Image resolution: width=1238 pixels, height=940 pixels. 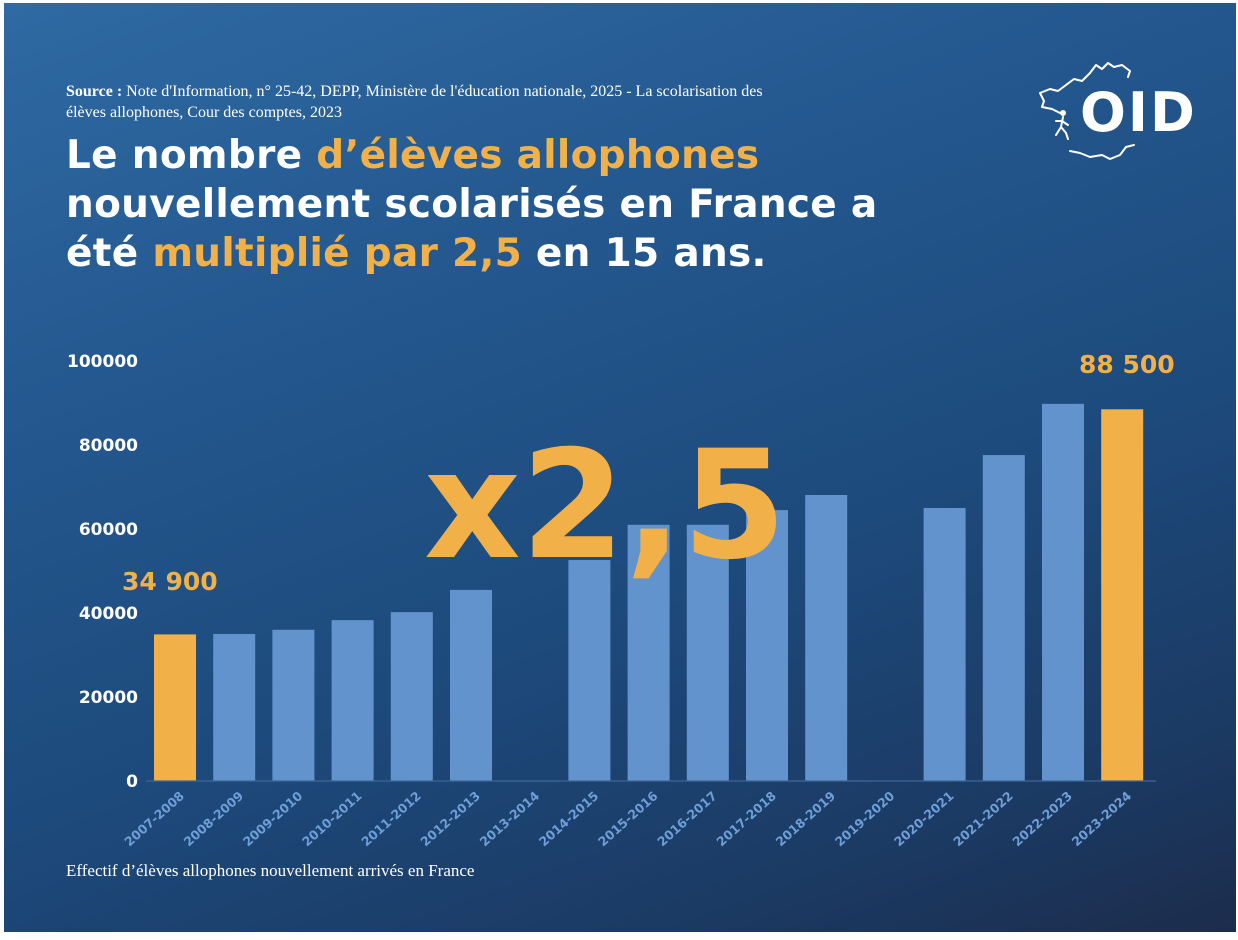 I want to click on x-tick-label: 2011-2012, so click(x=391, y=818).